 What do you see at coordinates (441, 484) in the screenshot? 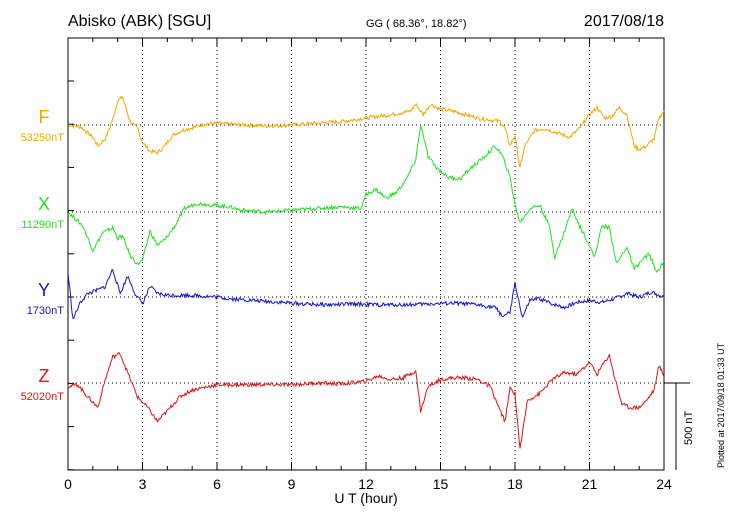
I see `x-tick-label: 15` at bounding box center [441, 484].